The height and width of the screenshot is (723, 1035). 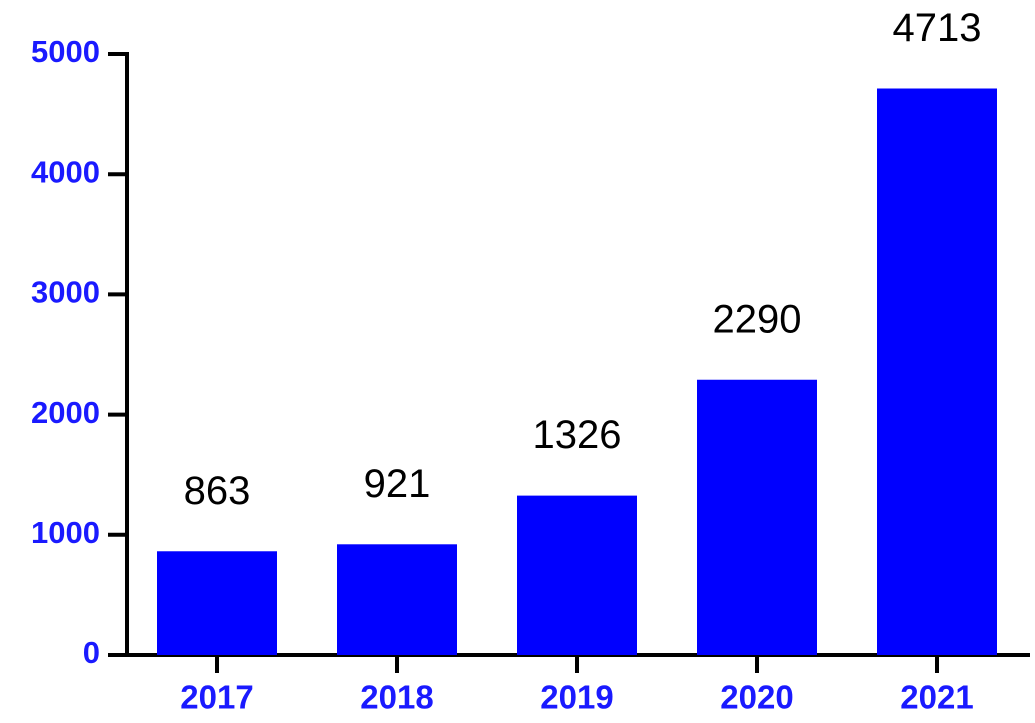 I want to click on value-label: 863, so click(x=217, y=491).